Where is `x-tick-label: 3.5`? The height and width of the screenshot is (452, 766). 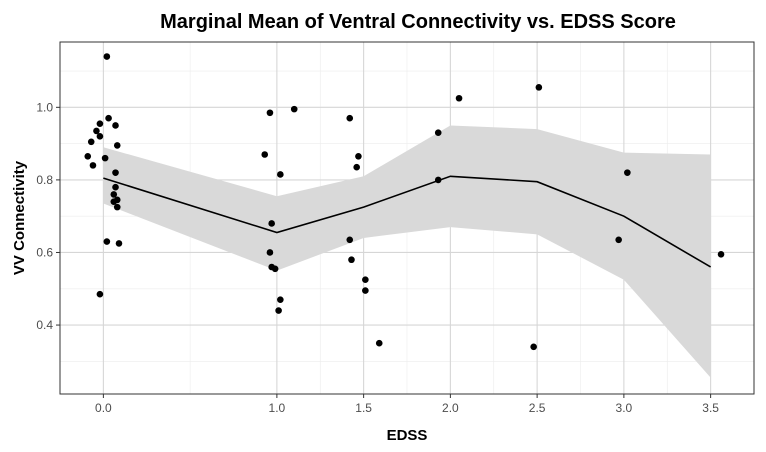 x-tick-label: 3.5 is located at coordinates (710, 408).